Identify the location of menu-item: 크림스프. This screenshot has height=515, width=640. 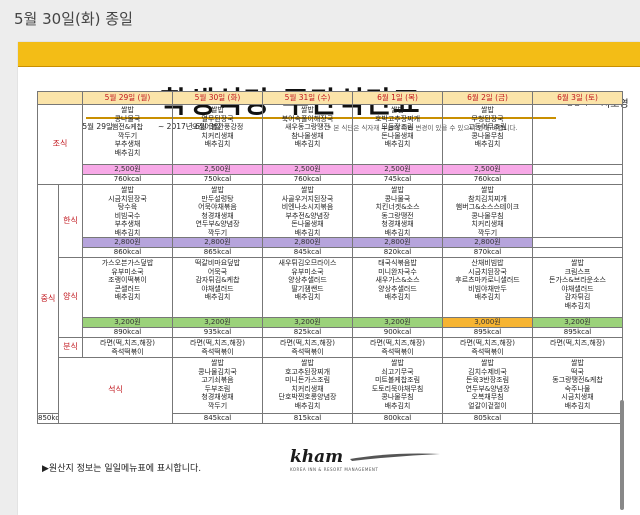
(577, 271).